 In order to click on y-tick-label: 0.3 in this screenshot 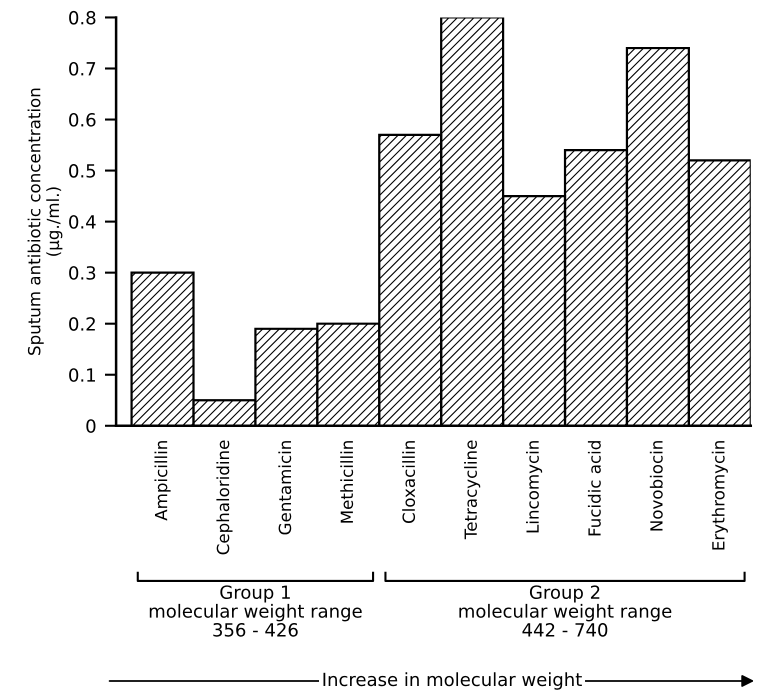, I will do `click(82, 273)`.